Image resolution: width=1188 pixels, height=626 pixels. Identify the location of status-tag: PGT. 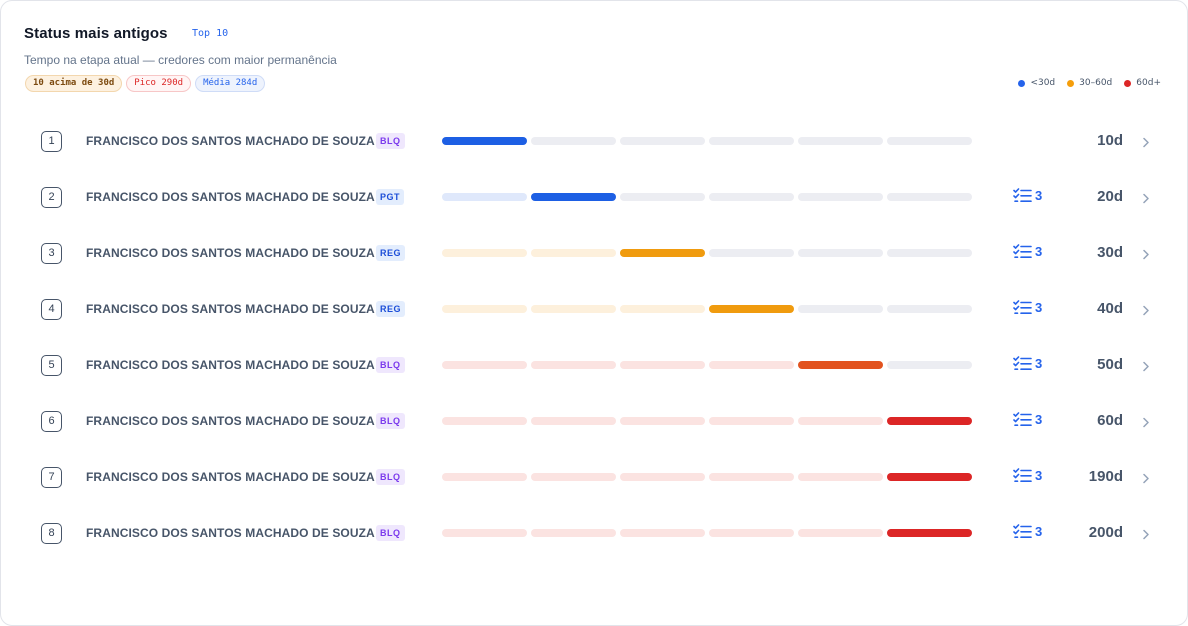
(390, 197).